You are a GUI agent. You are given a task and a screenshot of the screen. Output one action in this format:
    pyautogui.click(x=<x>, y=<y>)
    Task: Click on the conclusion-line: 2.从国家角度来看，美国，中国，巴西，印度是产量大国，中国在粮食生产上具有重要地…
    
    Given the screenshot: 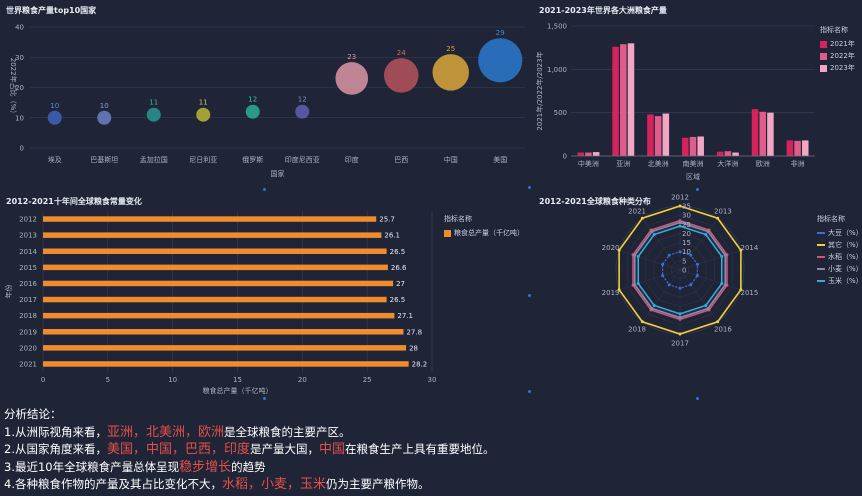 What is the action you would take?
    pyautogui.click(x=429, y=450)
    